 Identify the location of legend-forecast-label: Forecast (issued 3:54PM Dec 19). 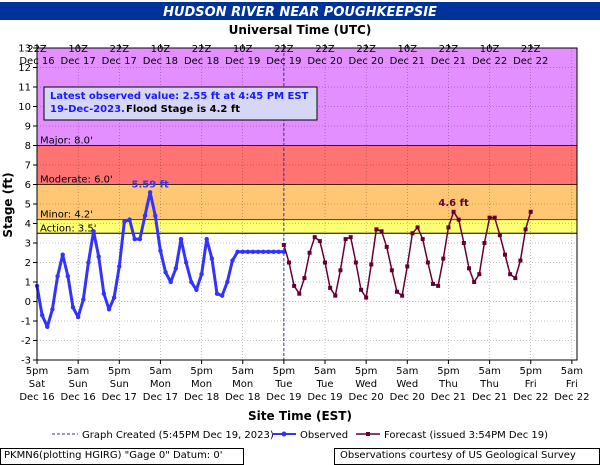
(466, 435).